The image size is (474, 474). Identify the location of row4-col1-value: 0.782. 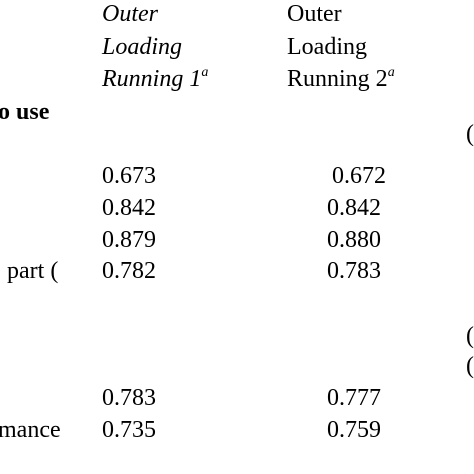
(129, 271).